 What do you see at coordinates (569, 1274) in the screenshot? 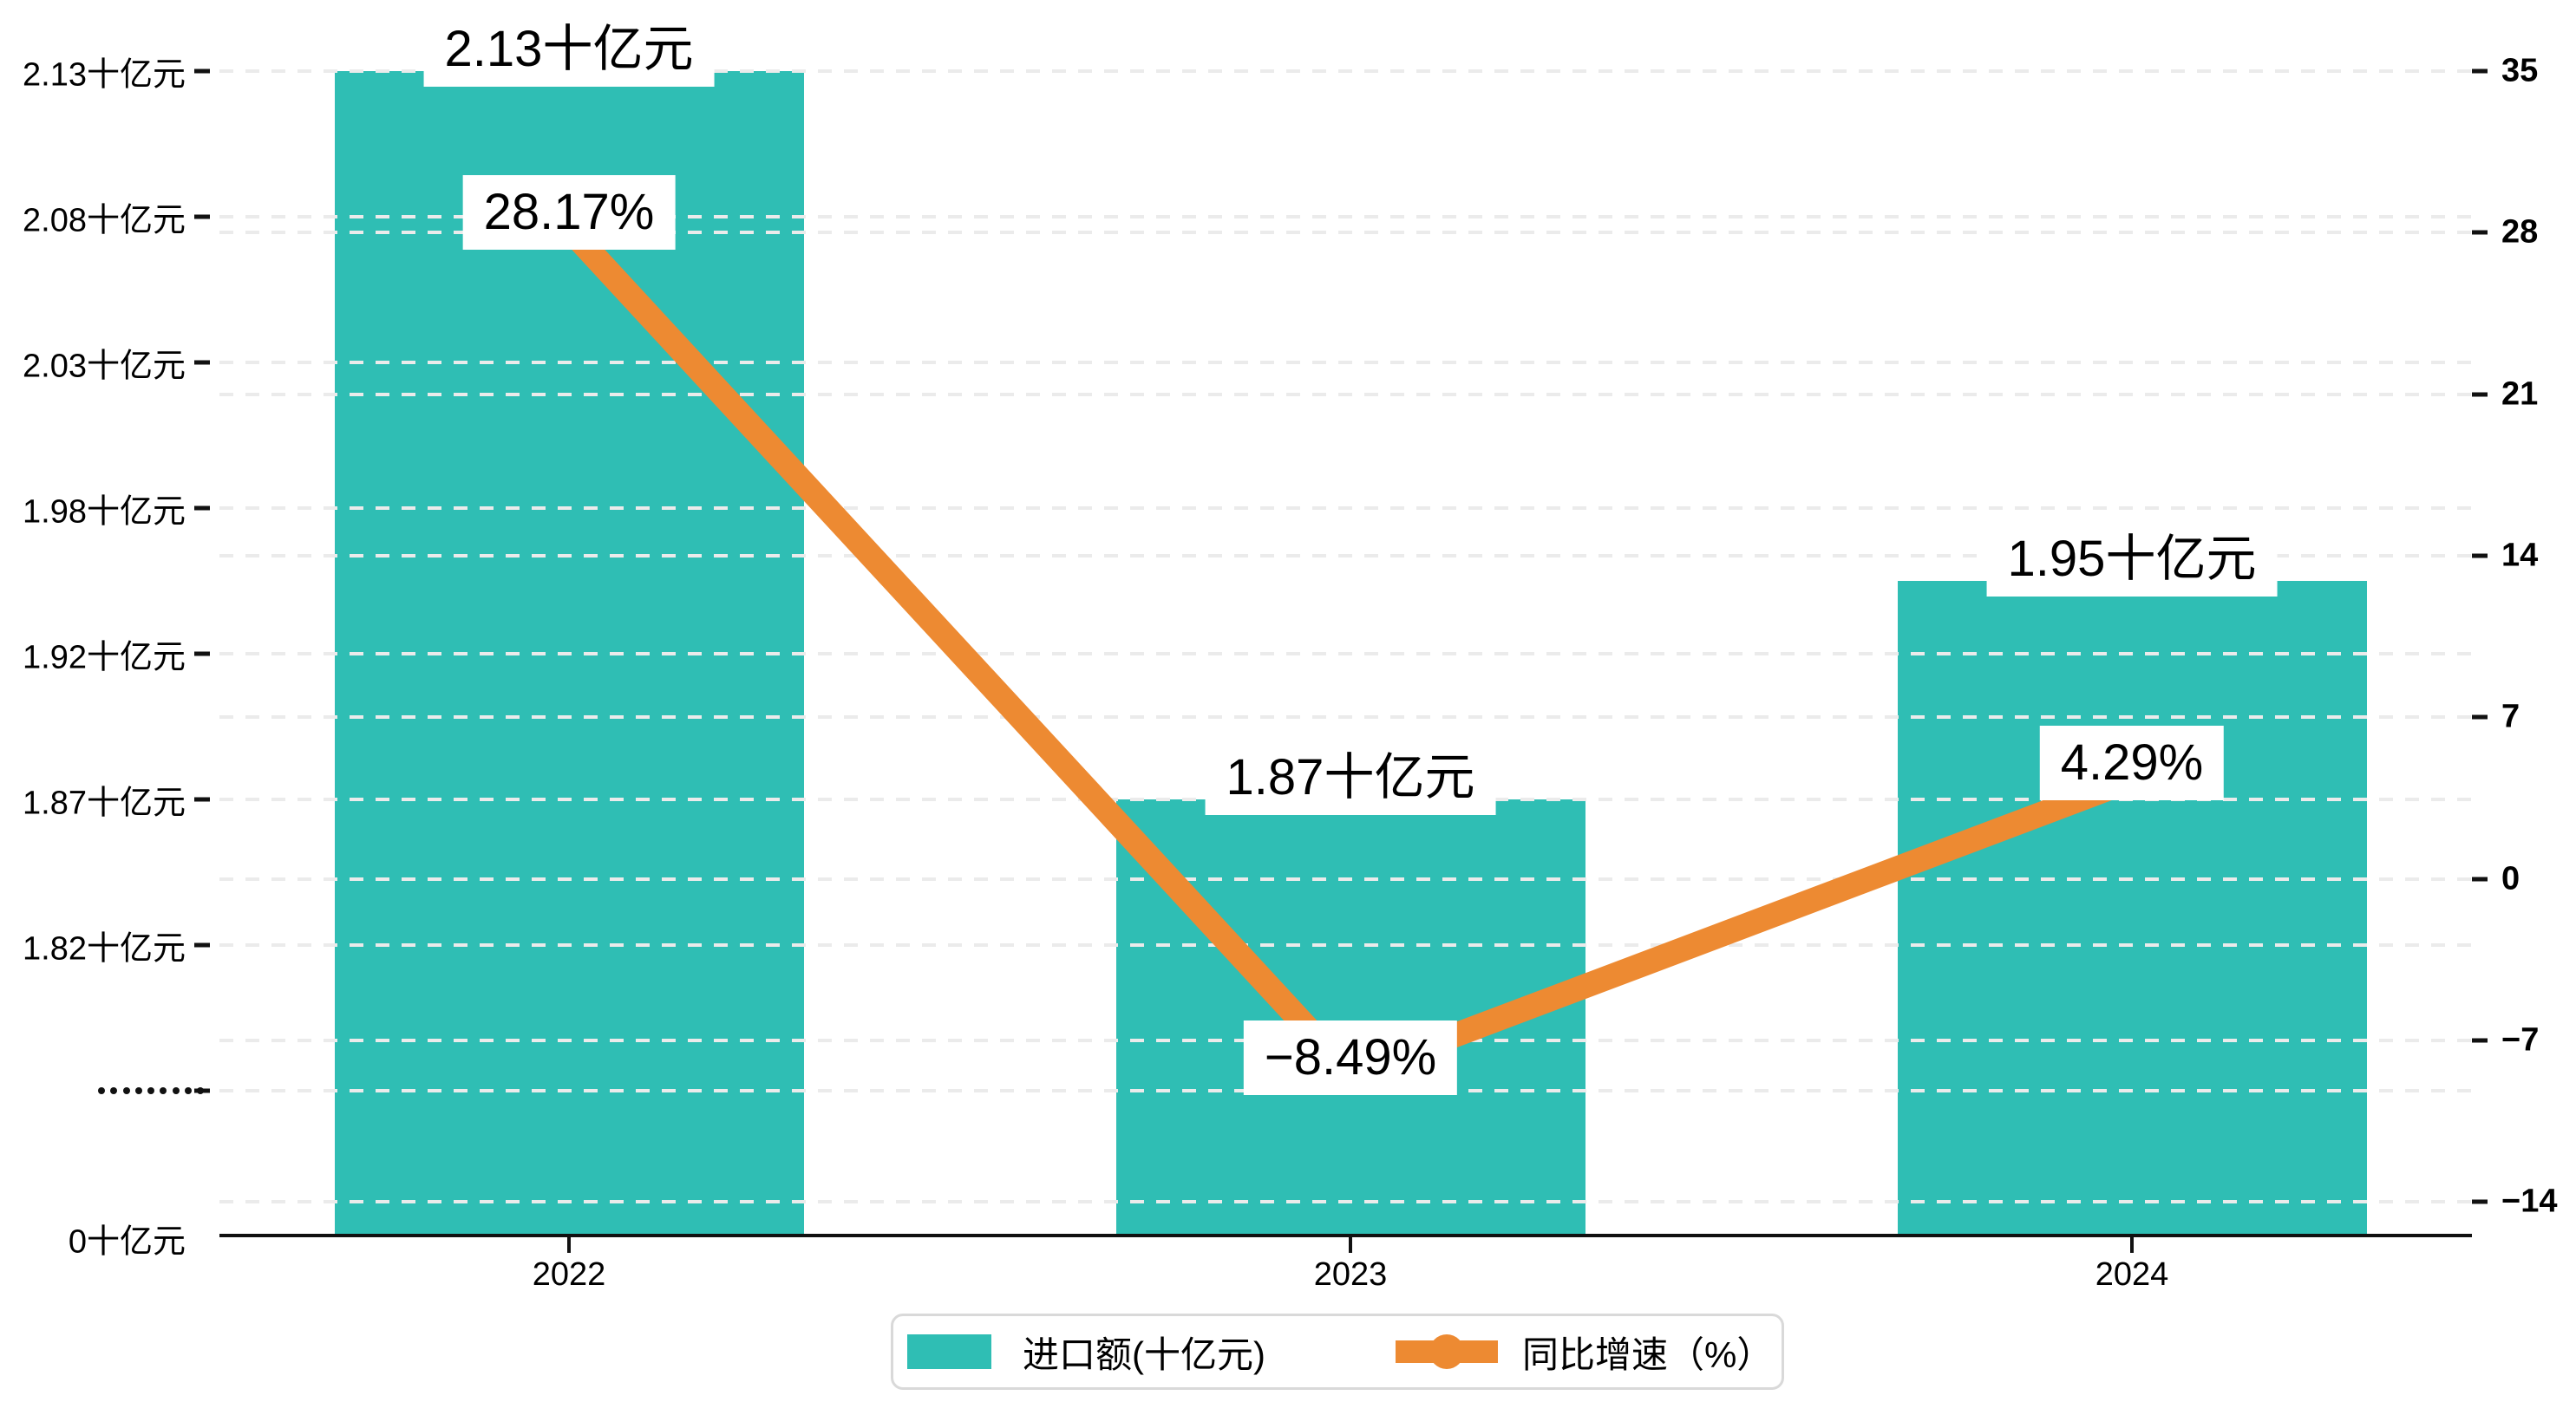
I see `x-axis-label-2022: 2022` at bounding box center [569, 1274].